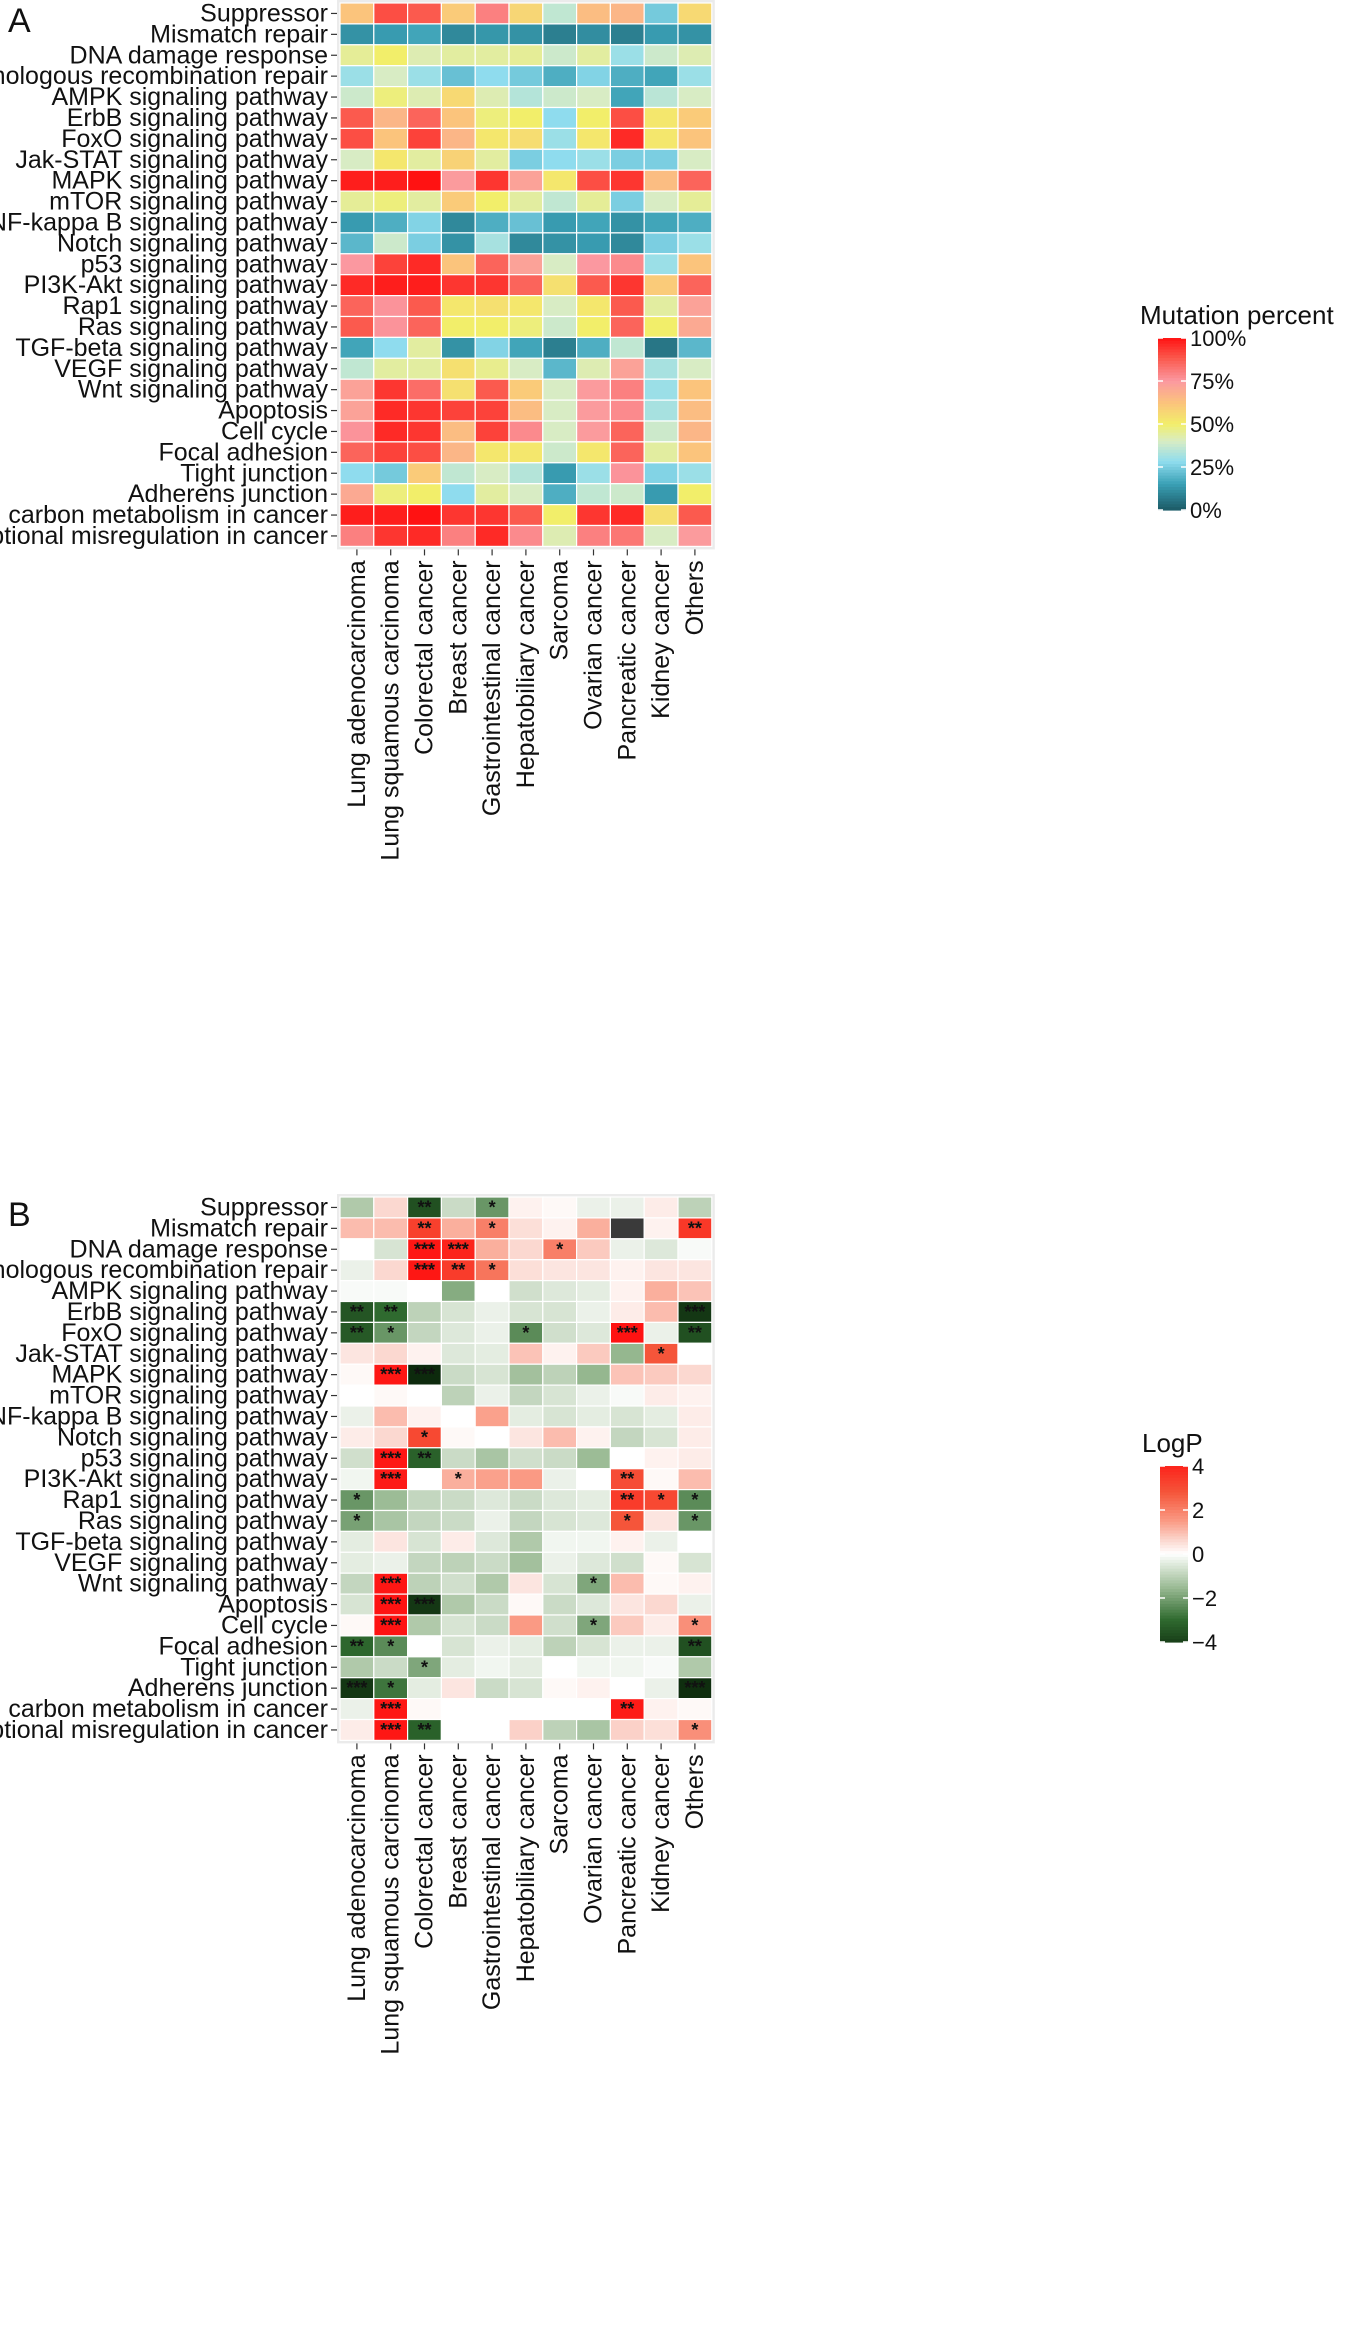  I want to click on colorbar-tick-label: −2, so click(1204, 1598).